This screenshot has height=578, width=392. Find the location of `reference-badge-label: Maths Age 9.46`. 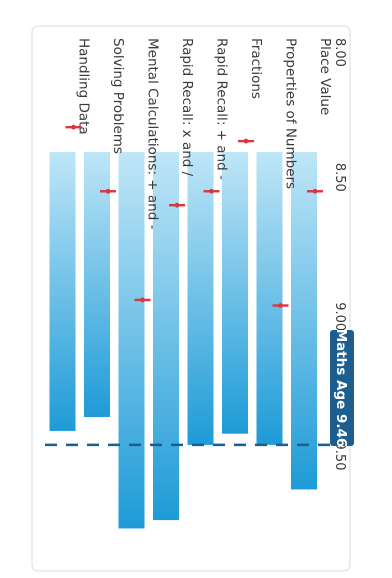

reference-badge-label: Maths Age 9.46 is located at coordinates (341, 388).